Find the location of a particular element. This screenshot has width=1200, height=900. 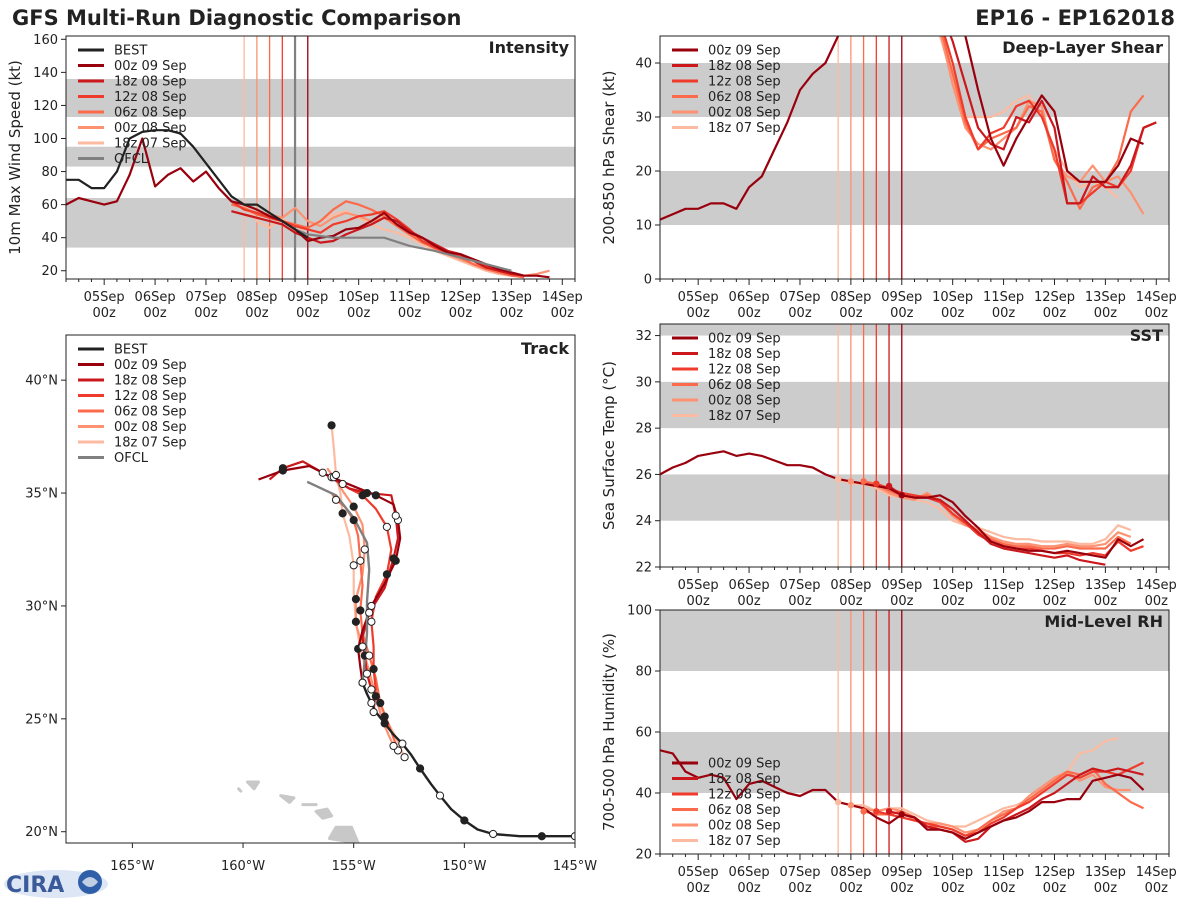

track-ytick-label: 40°N is located at coordinates (41, 381).